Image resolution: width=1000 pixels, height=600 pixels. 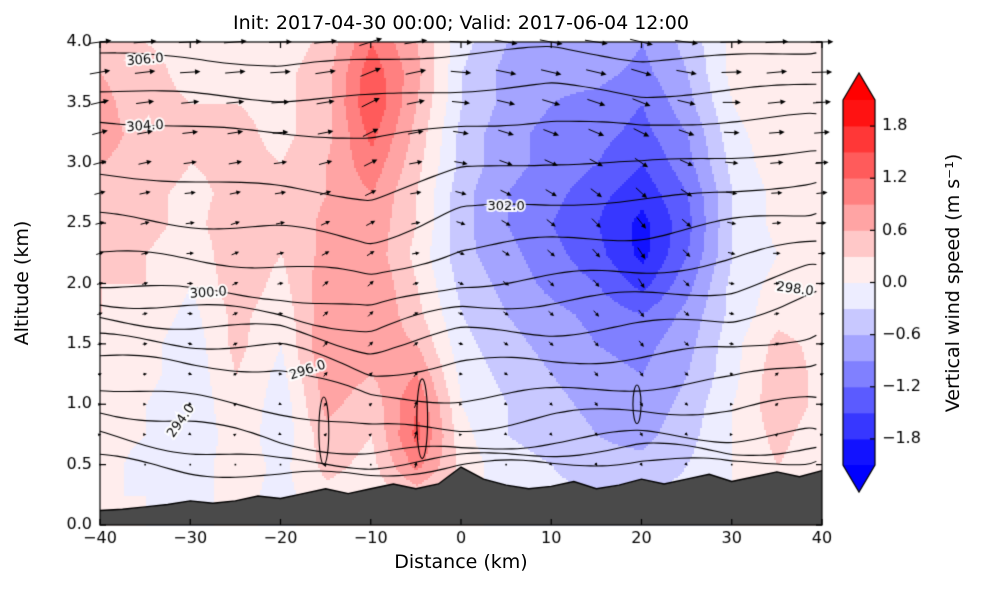 What do you see at coordinates (461, 562) in the screenshot?
I see `x-axis-label: Distance (km)` at bounding box center [461, 562].